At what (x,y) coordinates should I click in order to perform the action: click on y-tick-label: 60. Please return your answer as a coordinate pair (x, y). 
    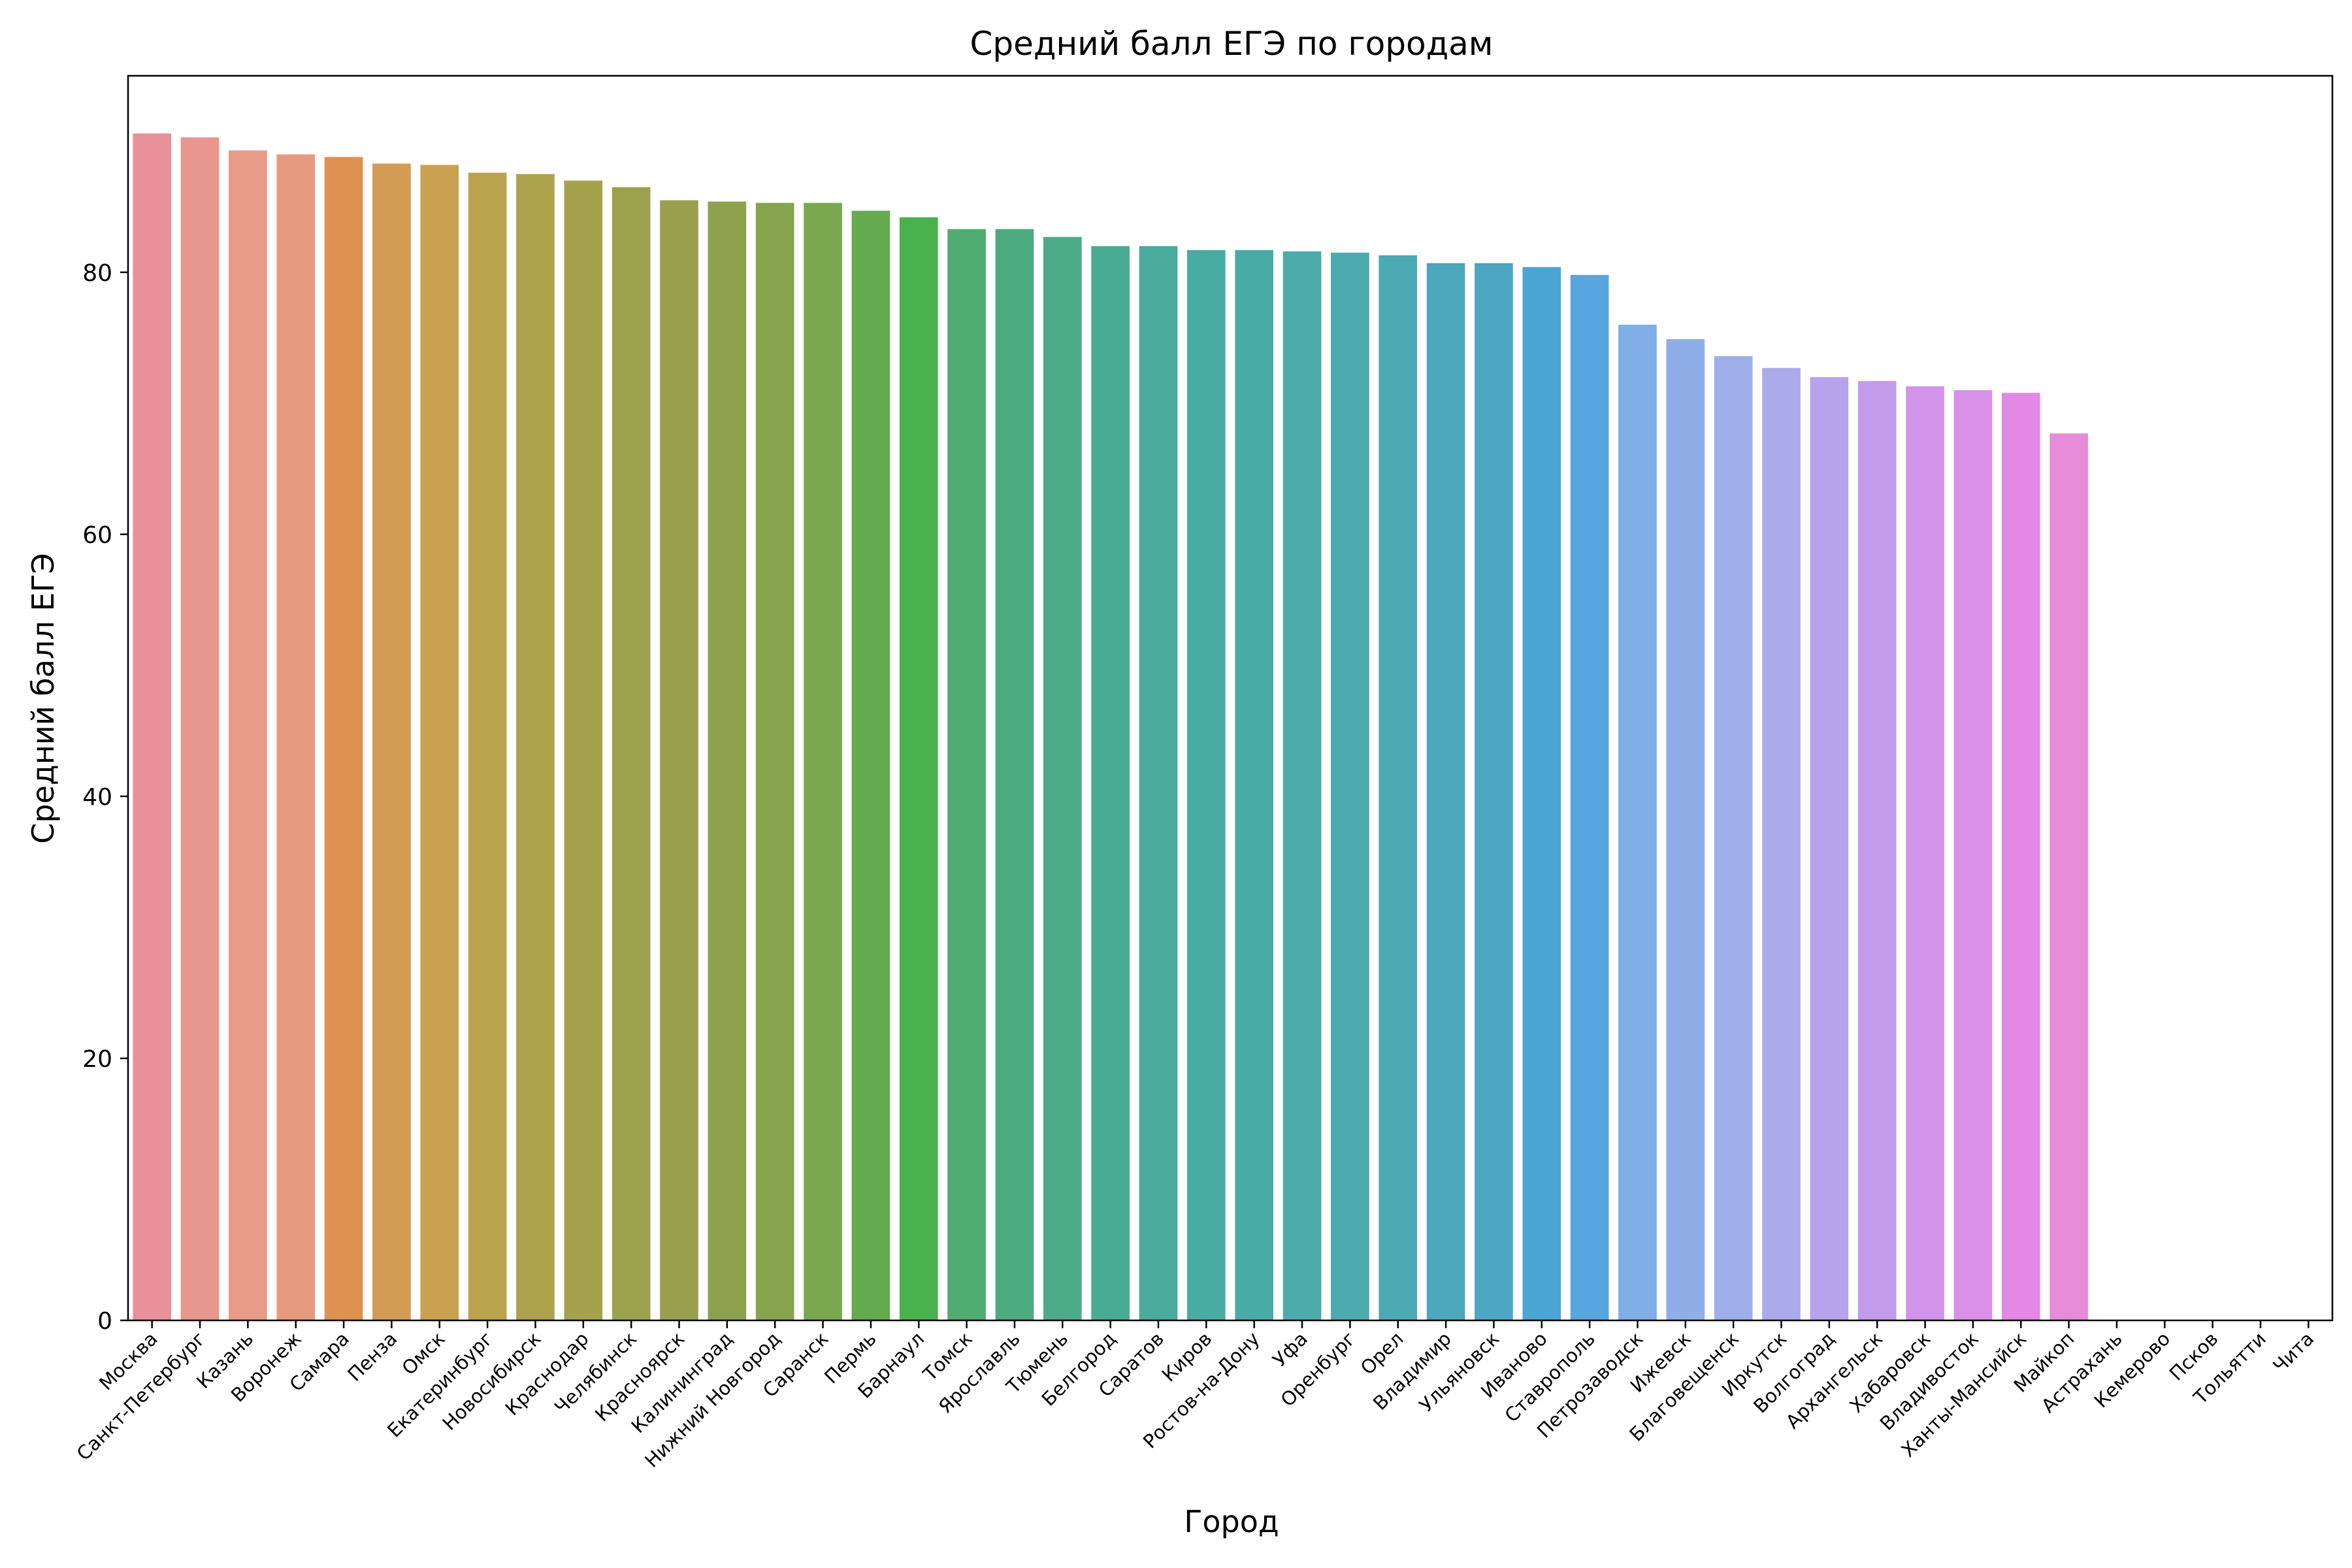
    Looking at the image, I should click on (97, 535).